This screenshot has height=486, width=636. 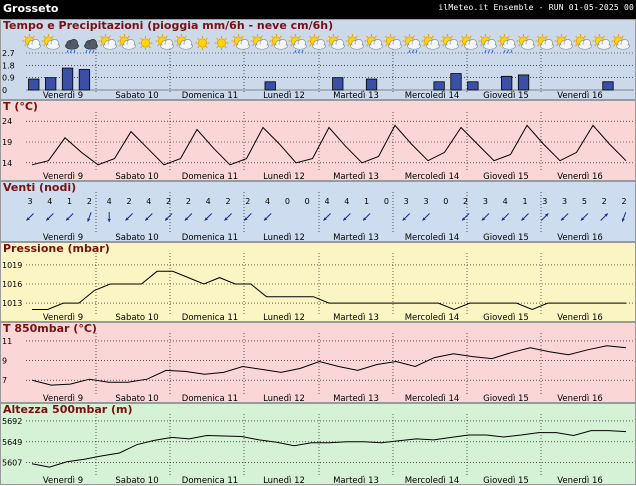 What do you see at coordinates (63, 399) in the screenshot?
I see `t850-day-label: Venerdì 9` at bounding box center [63, 399].